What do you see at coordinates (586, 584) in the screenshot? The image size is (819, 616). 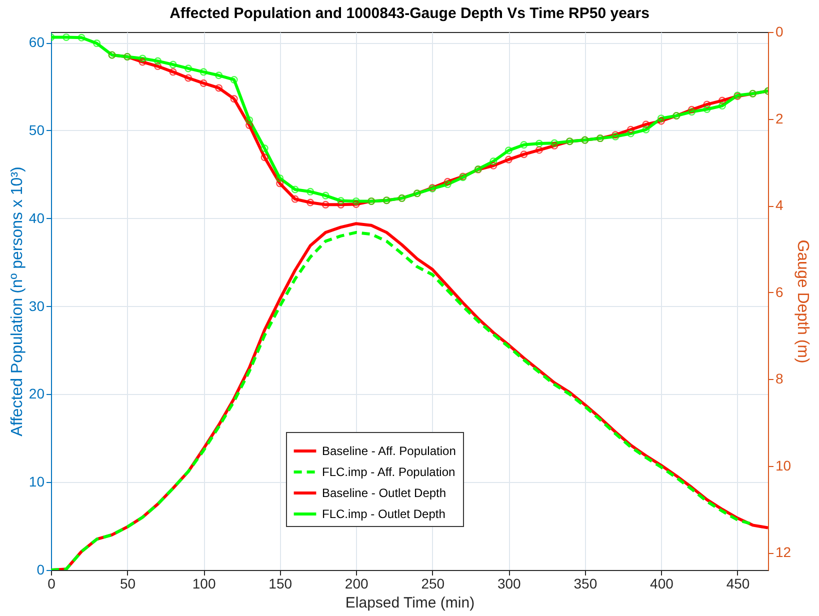 I see `x-tick-label: 350` at bounding box center [586, 584].